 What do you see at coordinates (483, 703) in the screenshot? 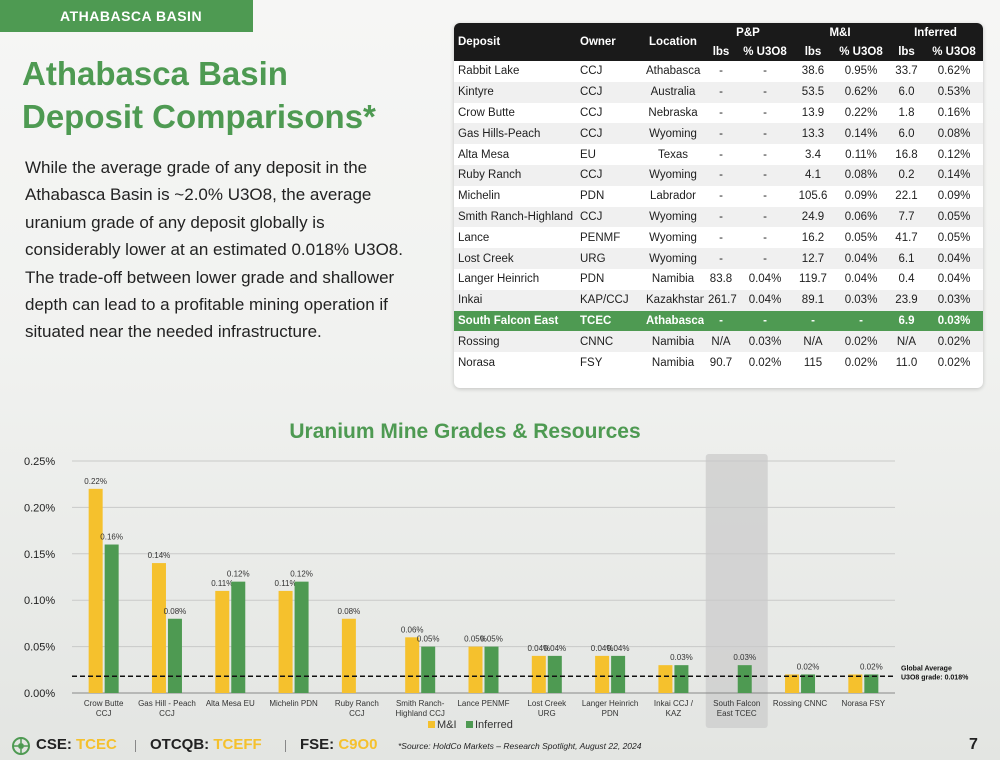
I see `x-tick-label: Lance PENMF` at bounding box center [483, 703].